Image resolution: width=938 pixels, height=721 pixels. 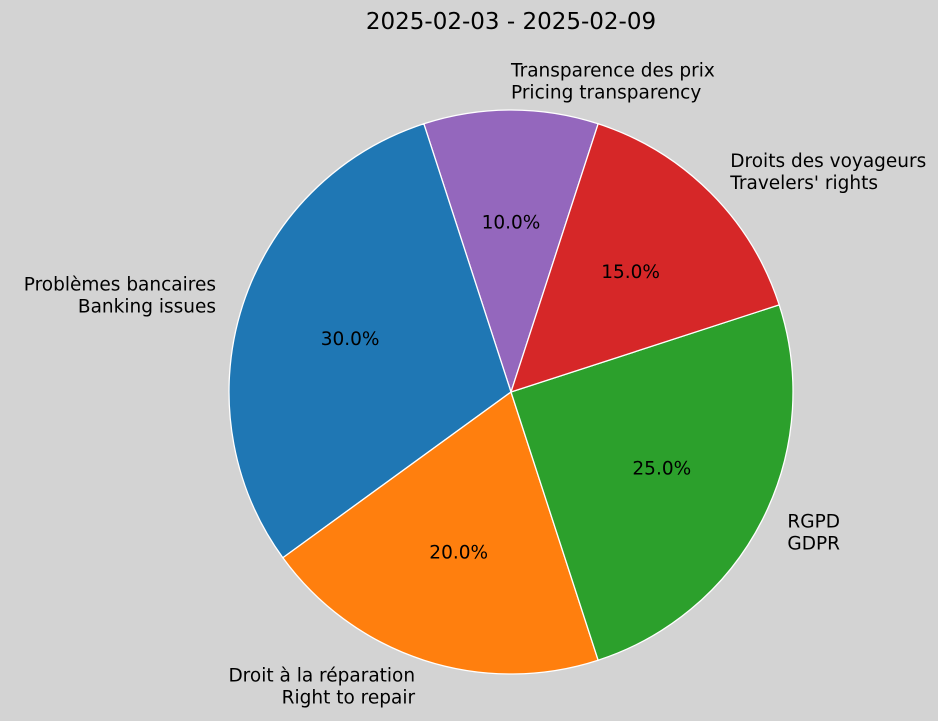 I want to click on percent-label-4: 15.0%, so click(x=630, y=272).